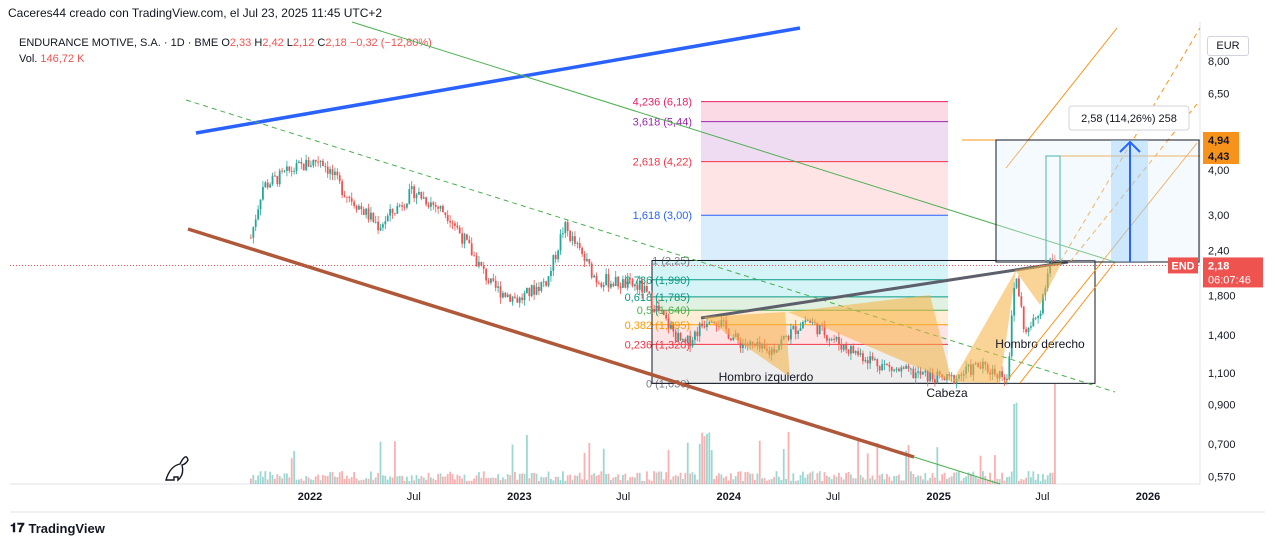  I want to click on target-price-tag-1: 4,94, so click(1219, 141).